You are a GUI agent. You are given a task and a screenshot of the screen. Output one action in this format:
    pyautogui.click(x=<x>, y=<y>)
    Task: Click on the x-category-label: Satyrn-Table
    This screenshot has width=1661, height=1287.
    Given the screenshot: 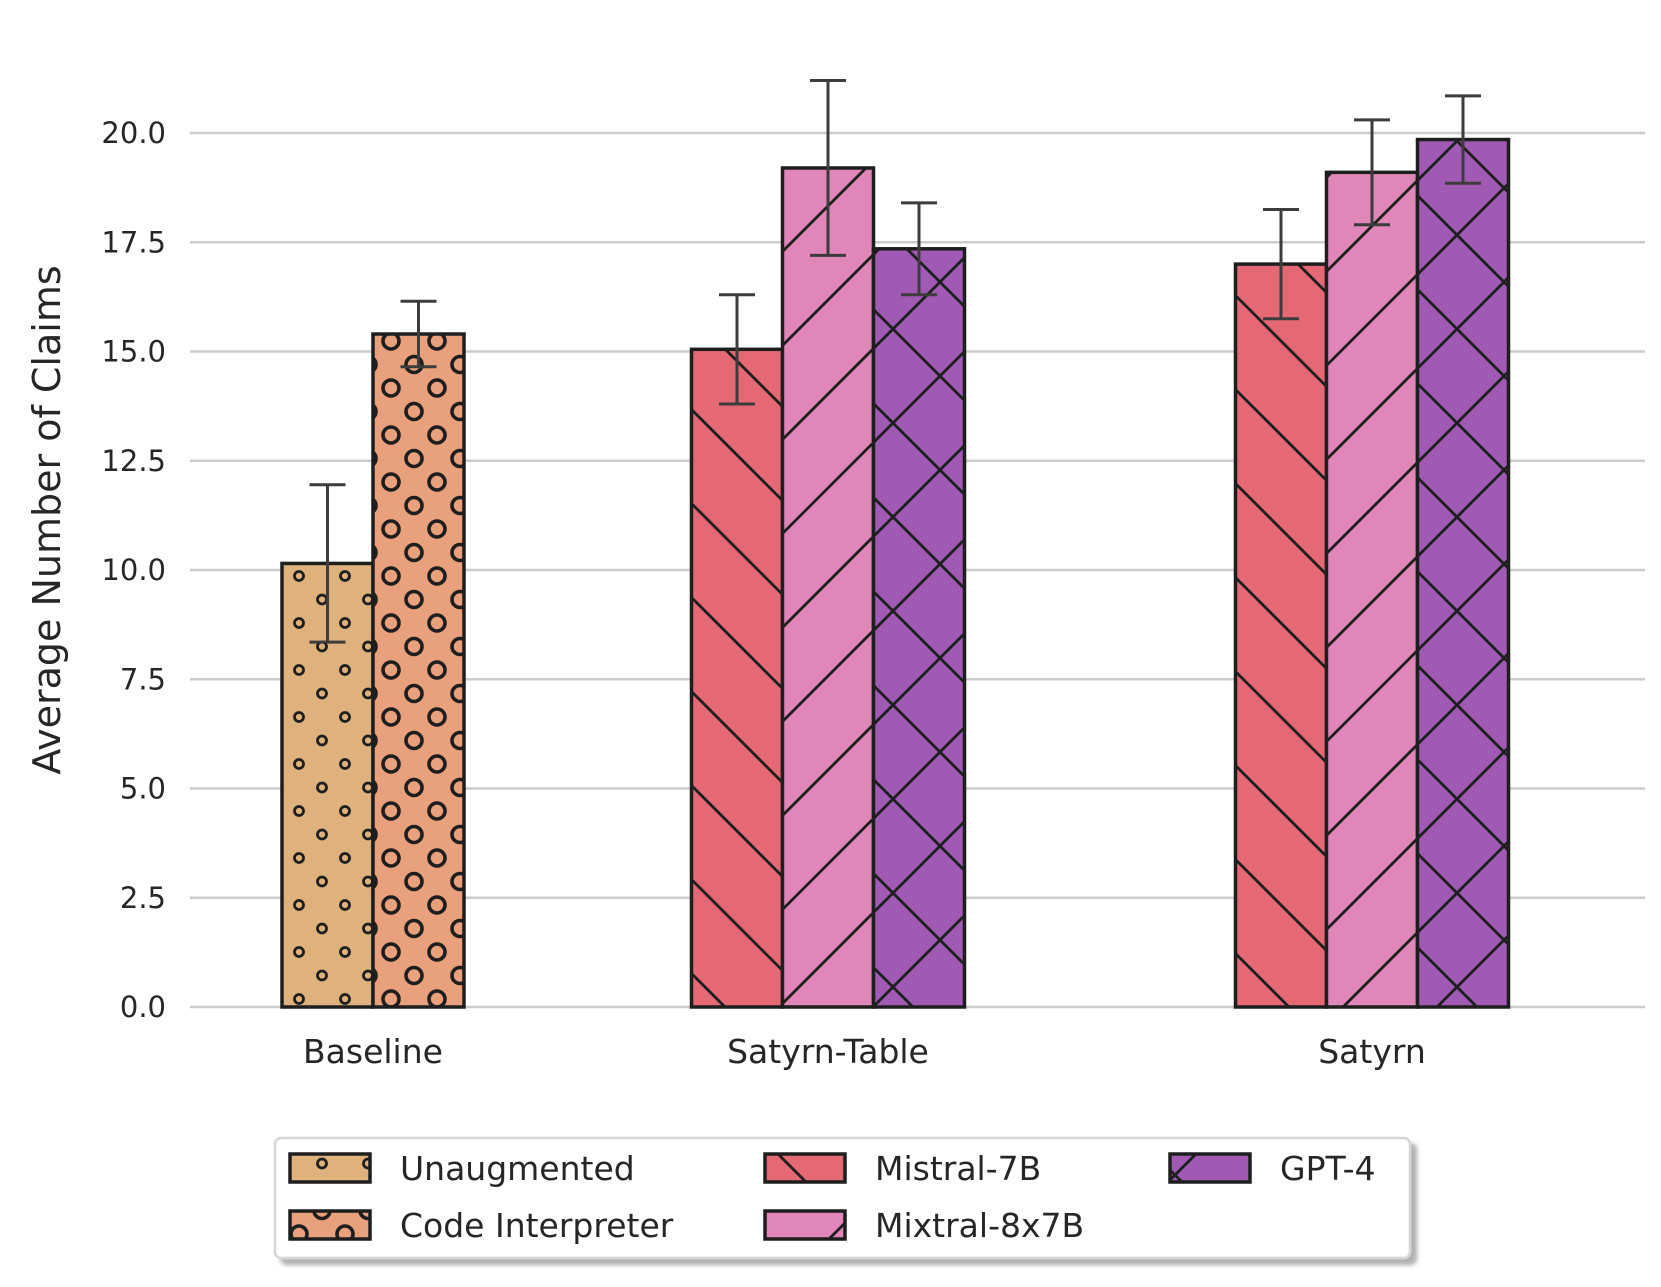 What is the action you would take?
    pyautogui.click(x=828, y=1051)
    